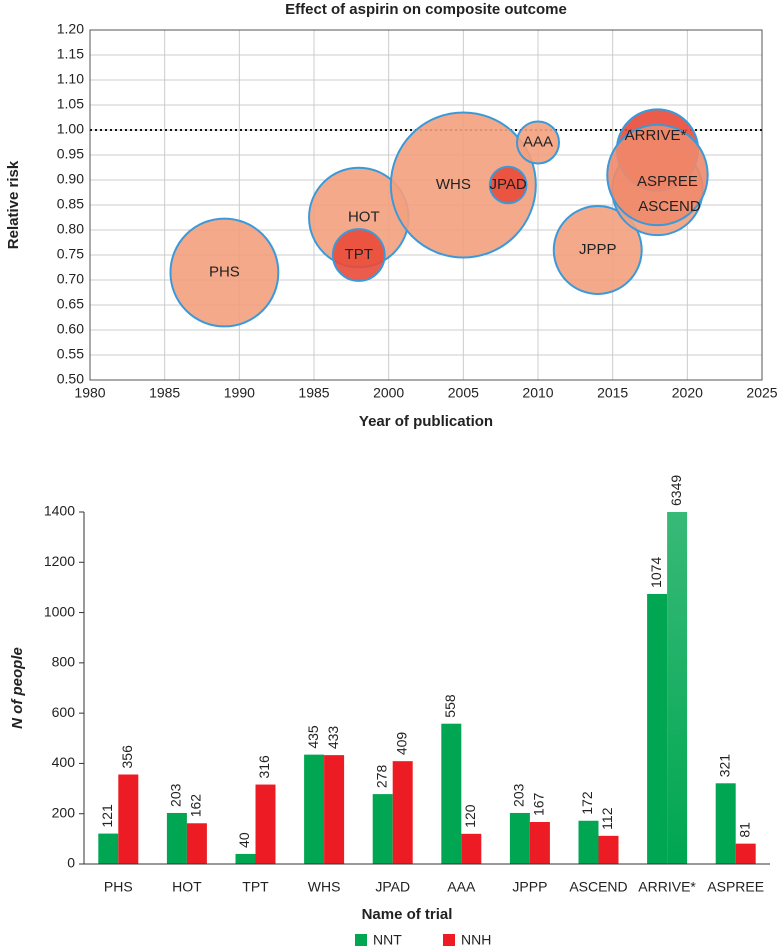  I want to click on x-tick-label: ASPREE, so click(735, 887).